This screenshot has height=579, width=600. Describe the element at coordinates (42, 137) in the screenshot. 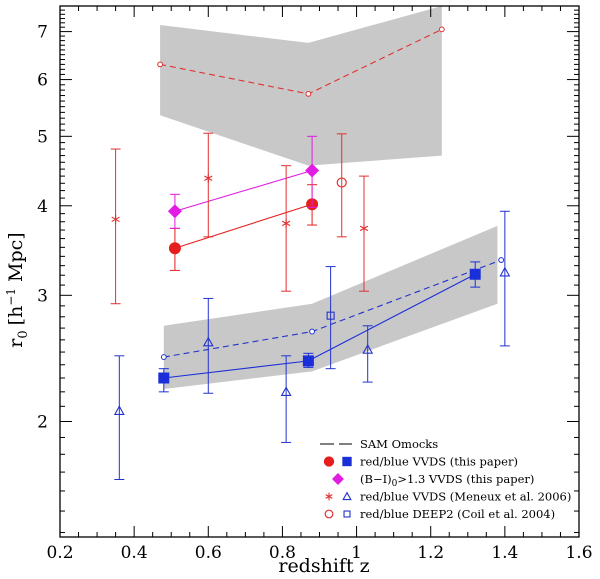

I see `y-tick-label: 5` at that location.